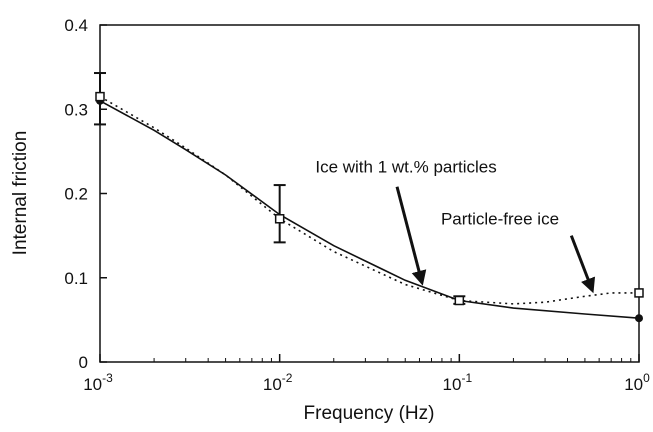 The width and height of the screenshot is (653, 432). I want to click on x-tick-label: 10⁻³, so click(98, 382).